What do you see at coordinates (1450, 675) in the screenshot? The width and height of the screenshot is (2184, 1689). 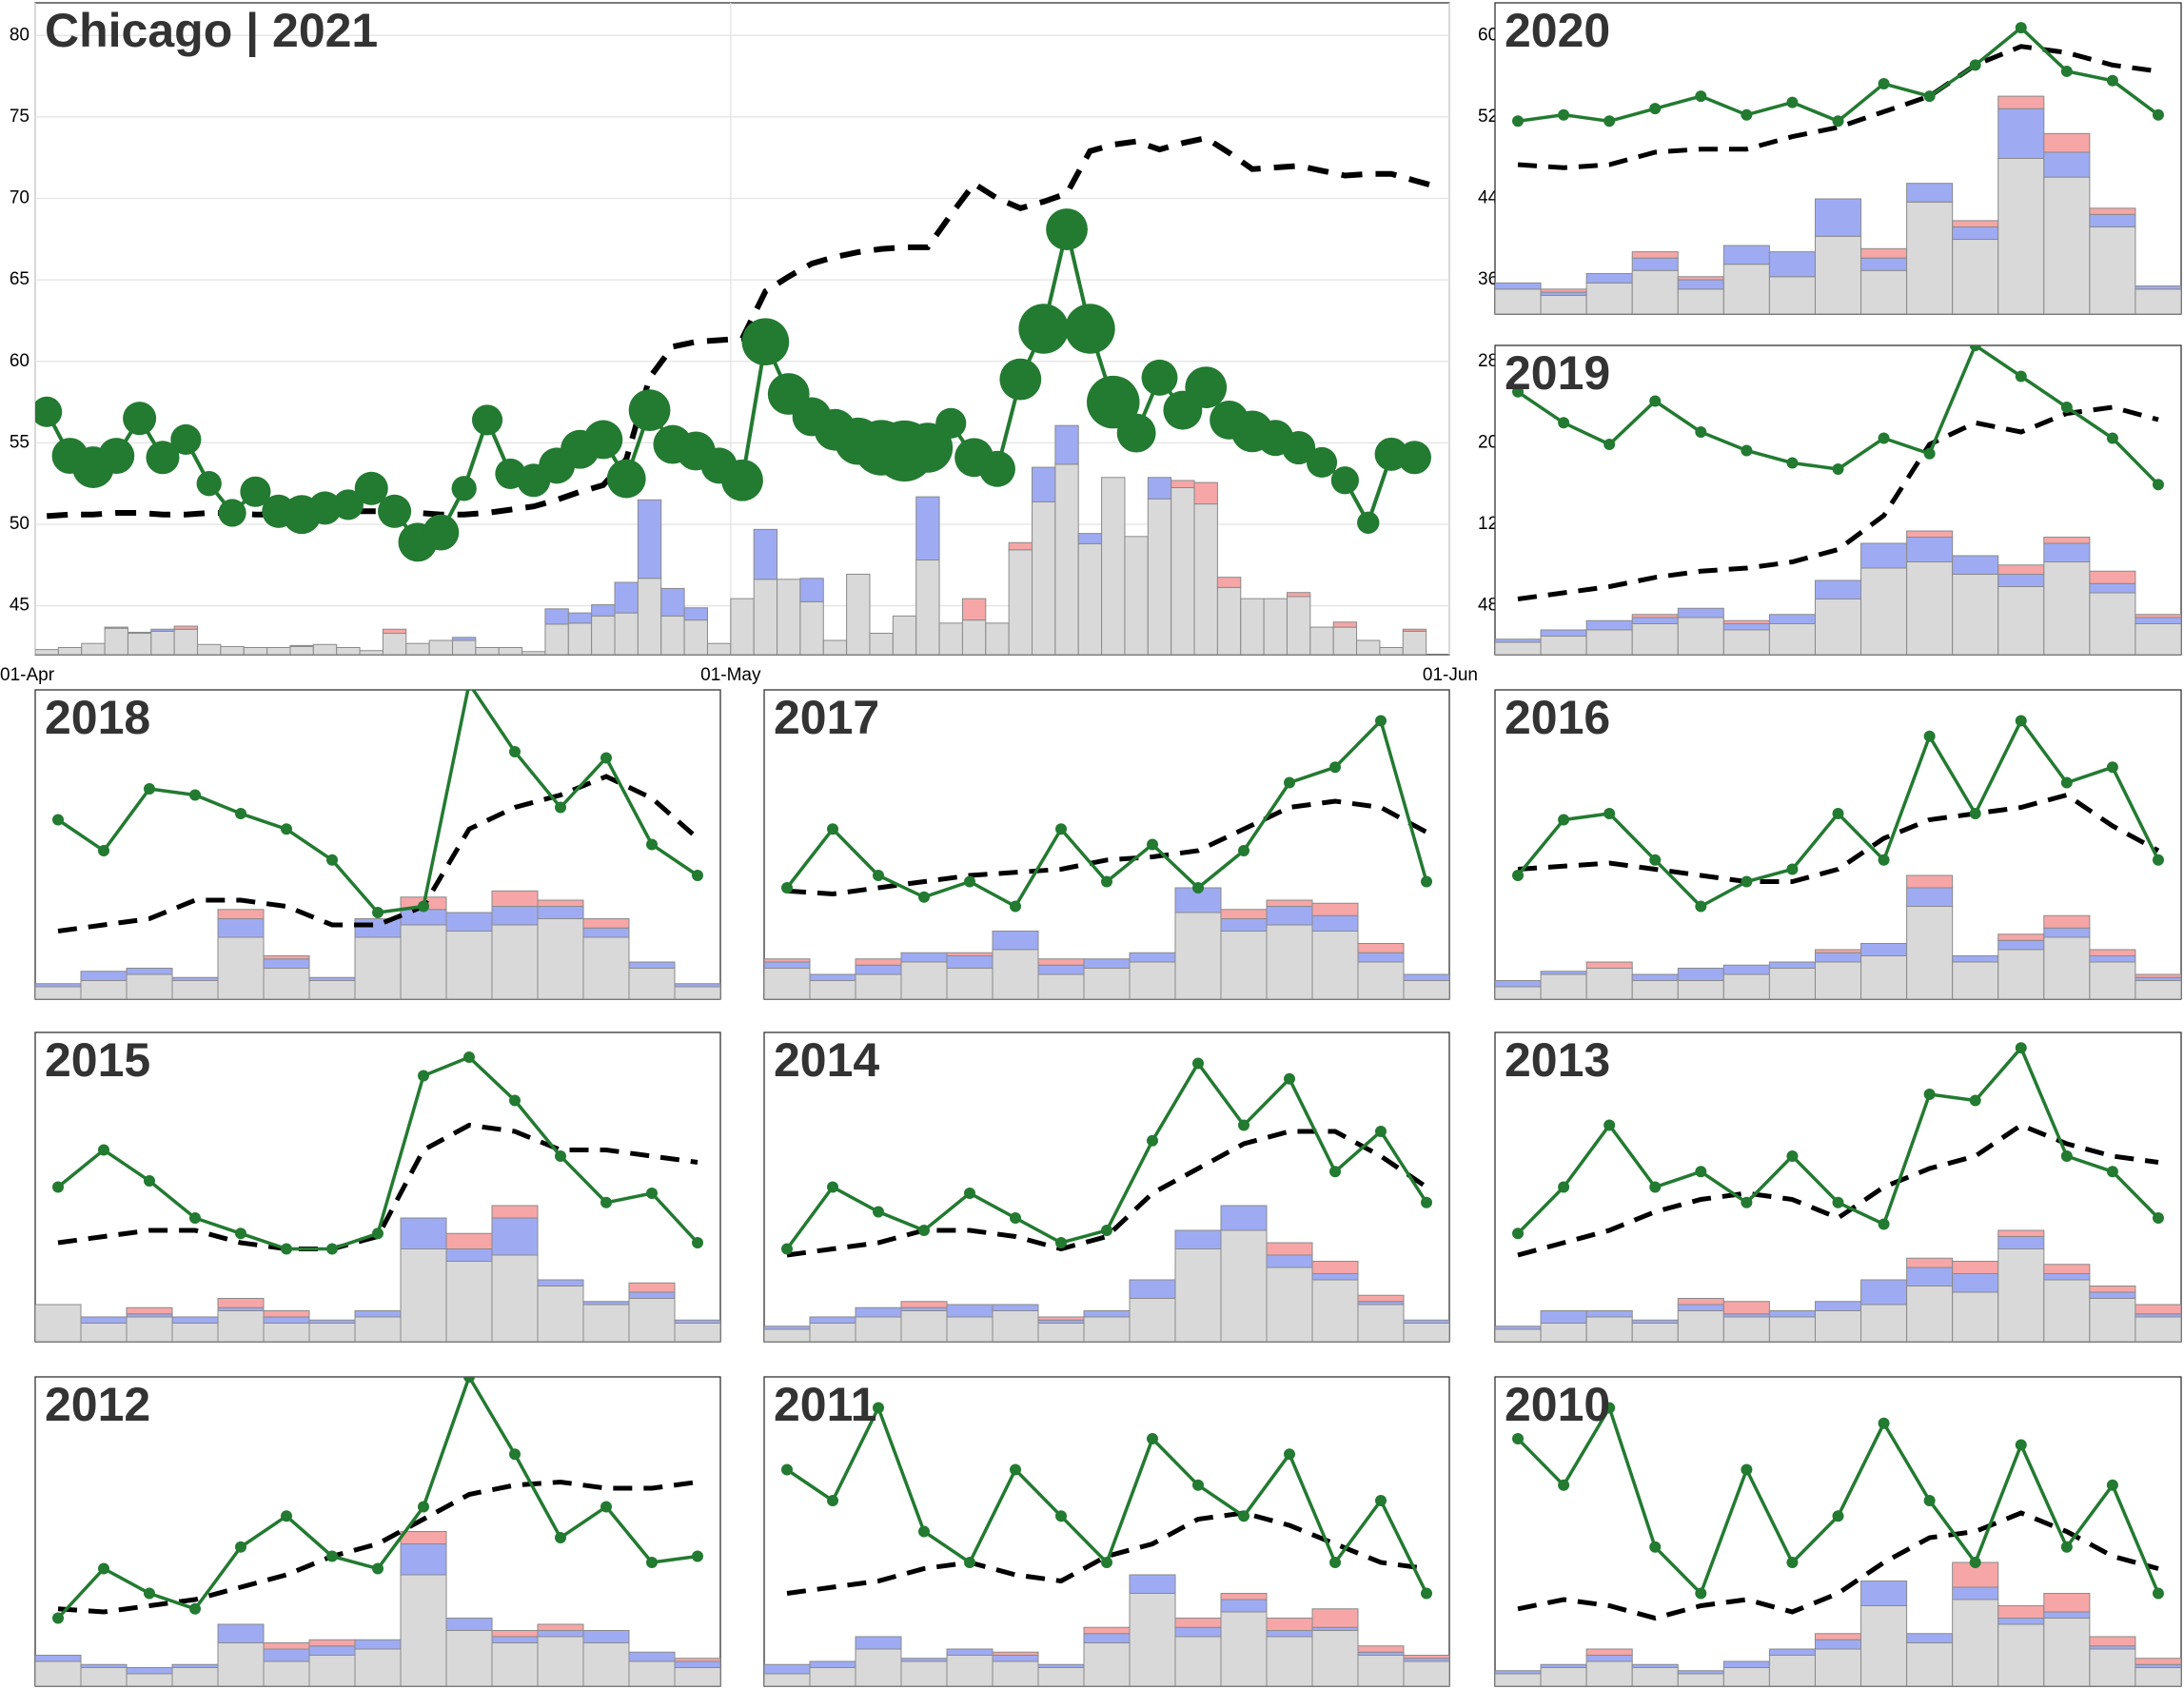 I see `x-tick-label: 01-Jun` at bounding box center [1450, 675].